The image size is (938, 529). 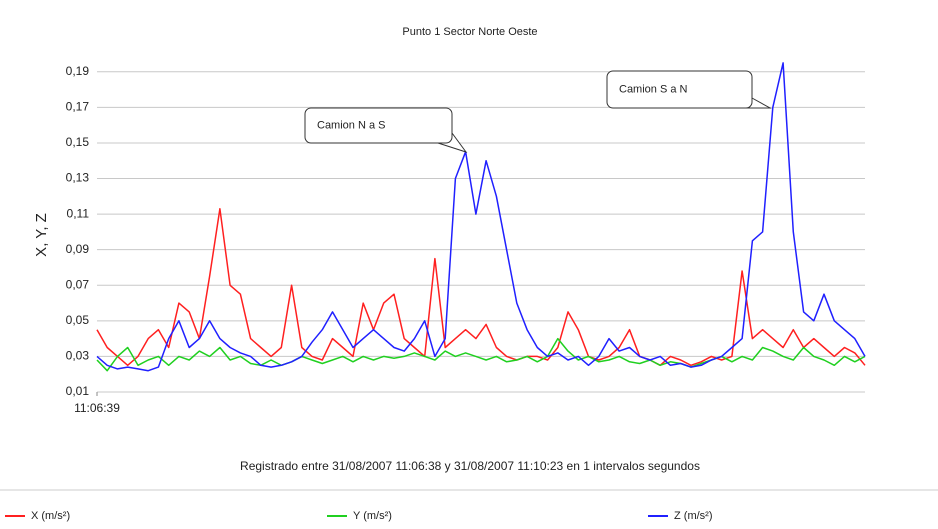 I want to click on annotations: Camion N a S Camion S a N, so click(x=538, y=111).